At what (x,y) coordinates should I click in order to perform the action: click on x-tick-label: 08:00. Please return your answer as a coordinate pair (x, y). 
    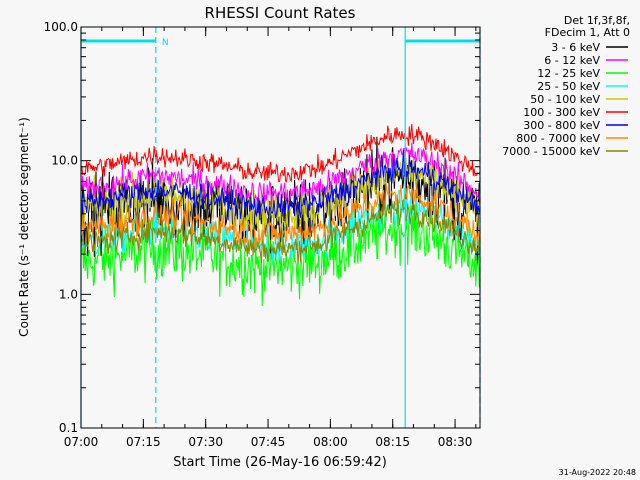
    Looking at the image, I should click on (330, 442).